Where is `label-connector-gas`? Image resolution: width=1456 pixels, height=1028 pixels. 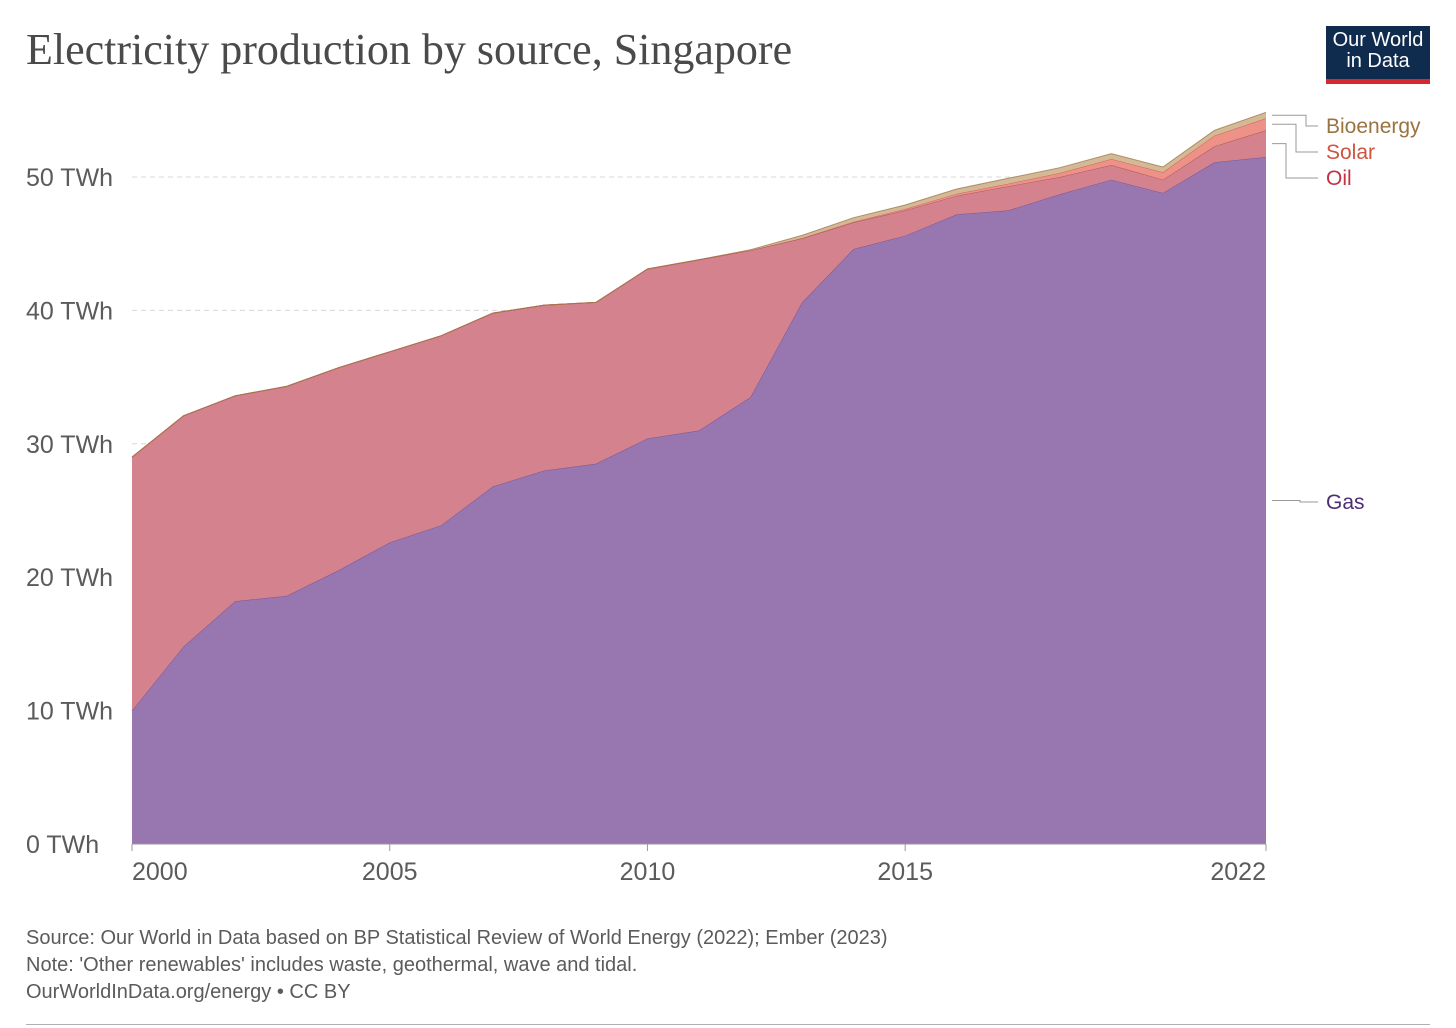
label-connector-gas is located at coordinates (1295, 501).